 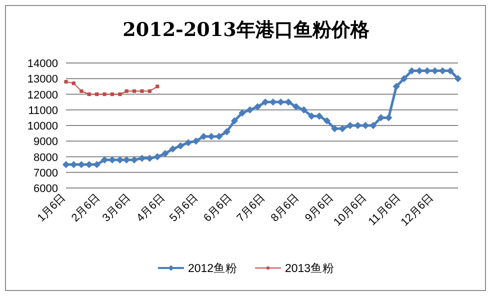 I want to click on y-tick-label: 11000, so click(x=43, y=110).